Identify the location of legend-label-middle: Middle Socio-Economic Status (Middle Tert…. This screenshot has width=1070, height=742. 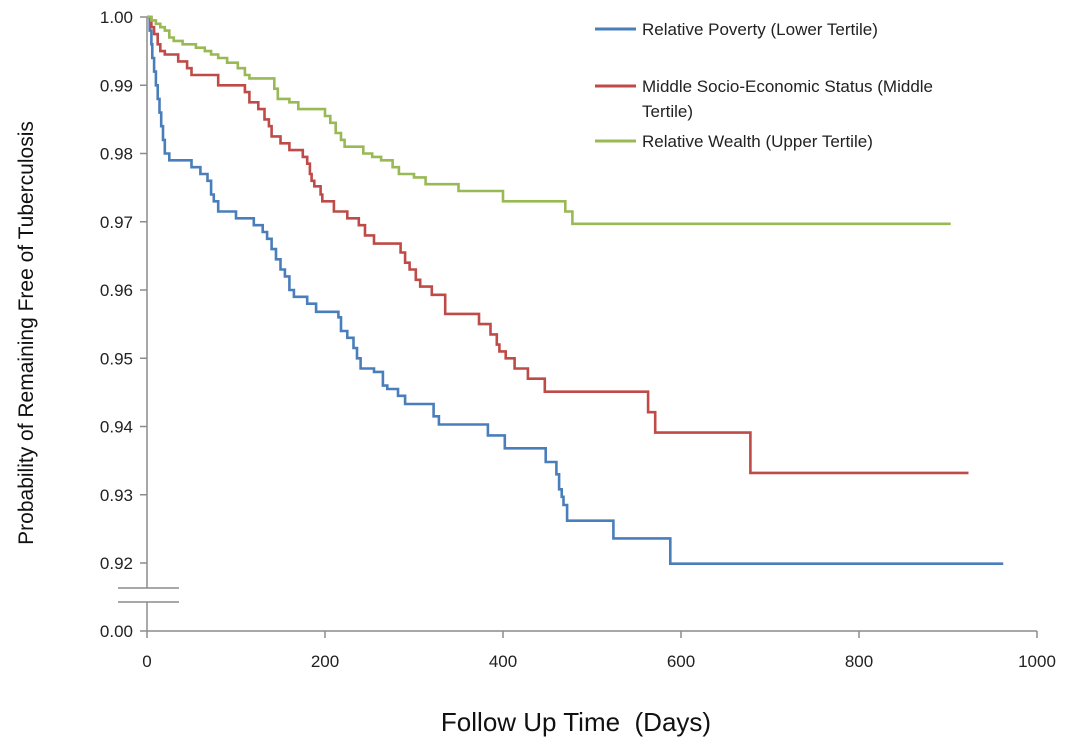
(787, 99).